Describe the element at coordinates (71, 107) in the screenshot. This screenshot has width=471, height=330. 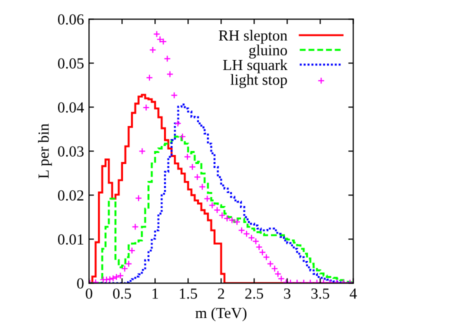
I see `y-tick-label: 0.04` at that location.